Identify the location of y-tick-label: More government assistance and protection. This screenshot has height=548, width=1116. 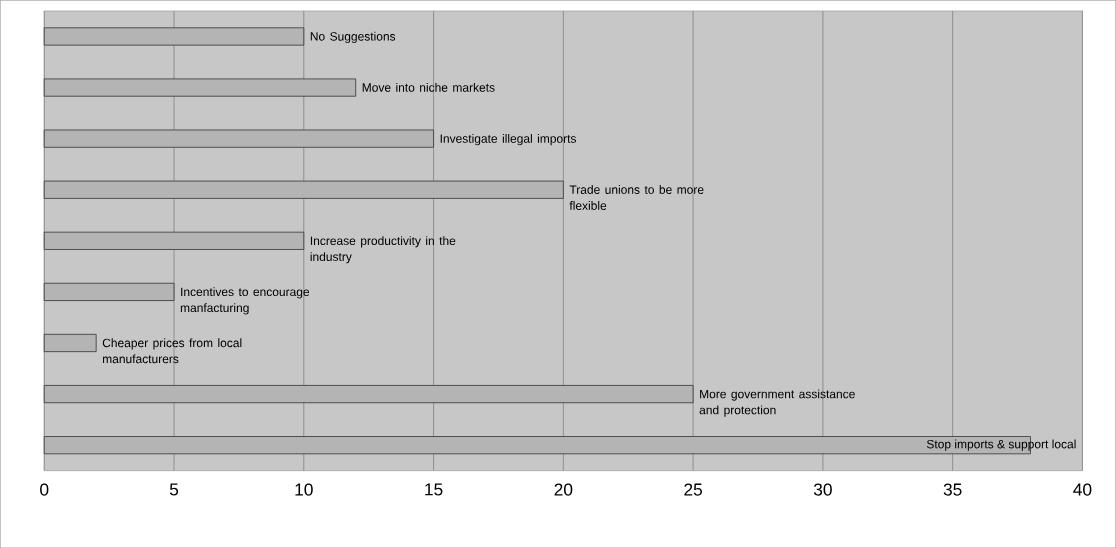
(777, 403).